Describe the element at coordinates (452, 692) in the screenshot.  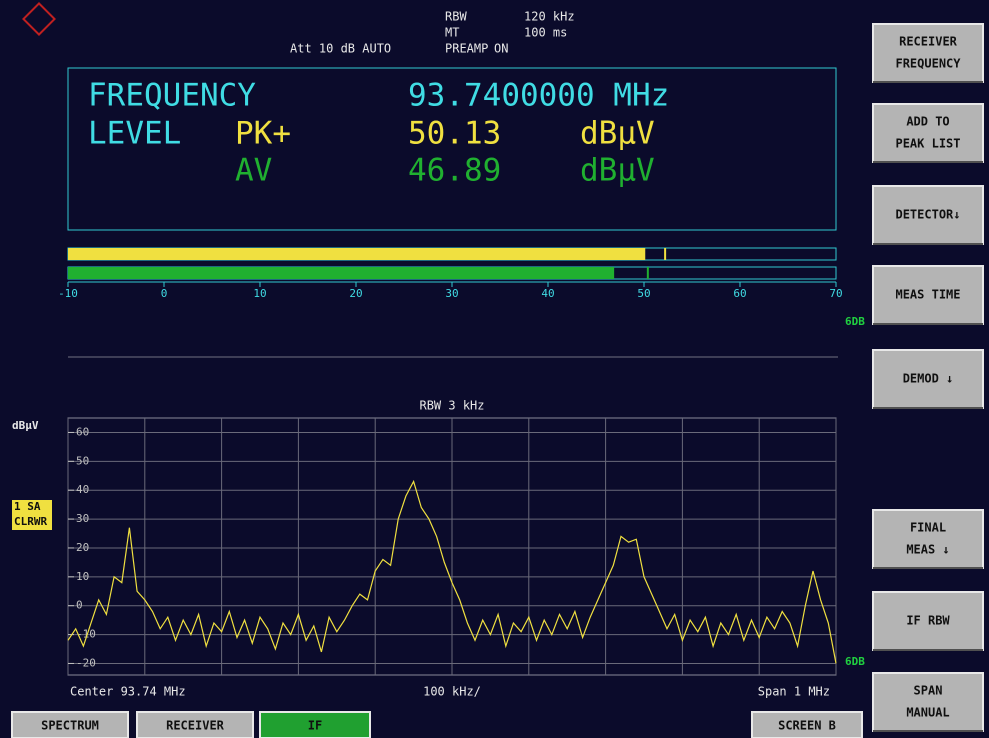
I see `div-label: 100 kHz/` at that location.